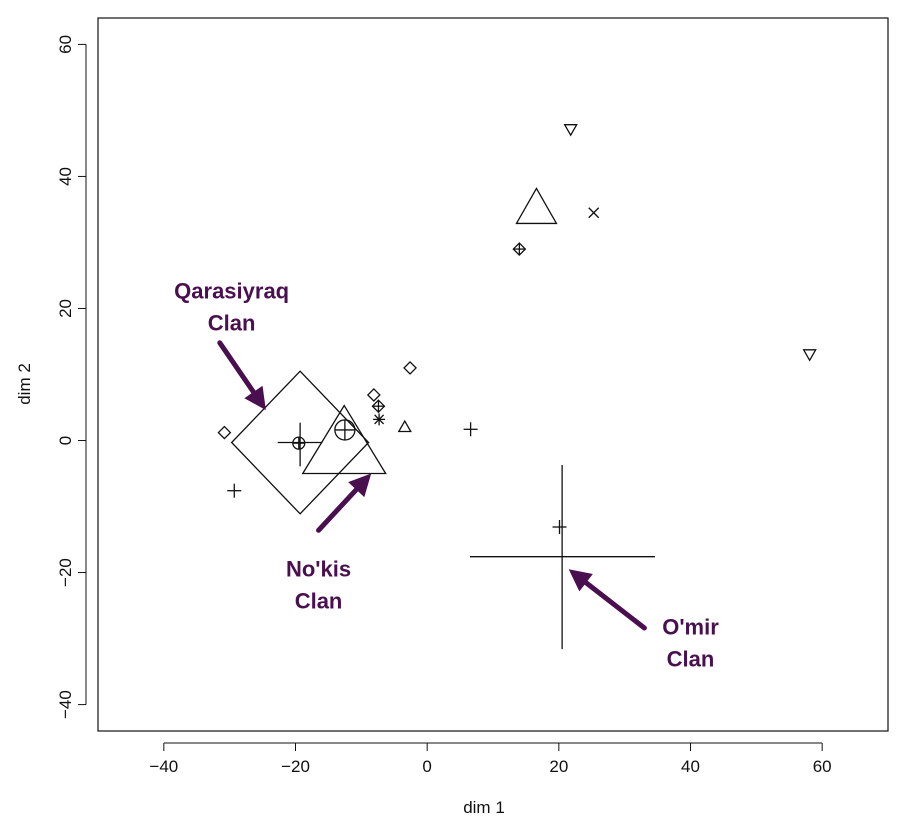  What do you see at coordinates (65, 704) in the screenshot?
I see `y-tick-label: −40` at bounding box center [65, 704].